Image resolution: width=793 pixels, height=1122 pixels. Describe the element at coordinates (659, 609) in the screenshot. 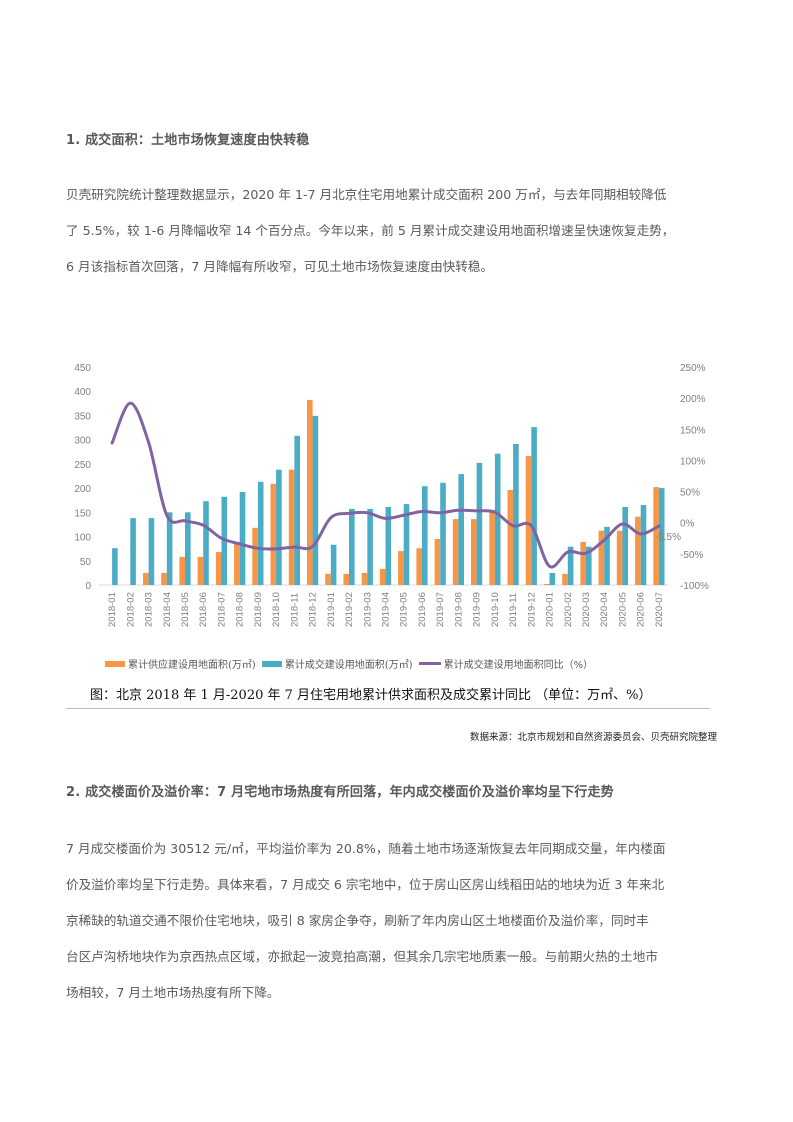

I see `x-tick-label: 2020-07` at that location.